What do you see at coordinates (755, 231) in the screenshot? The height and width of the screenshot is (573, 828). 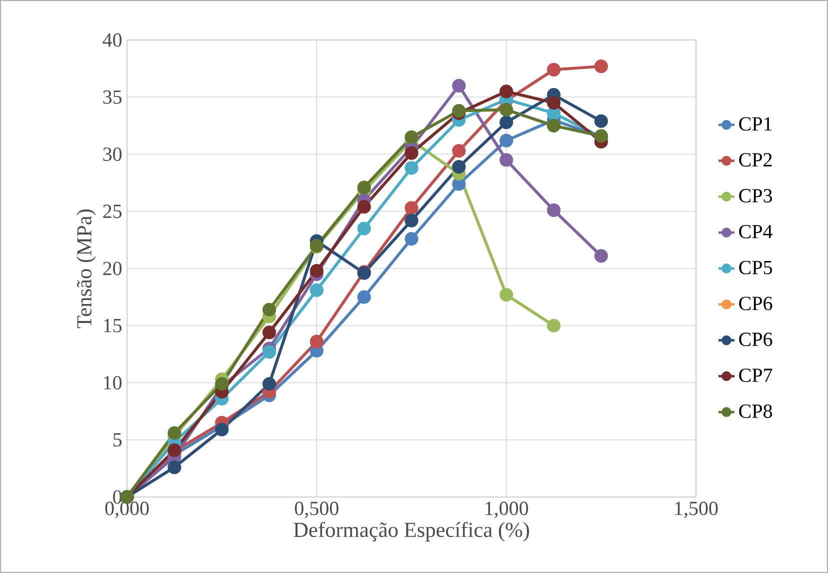 I see `legend-label: CP4` at bounding box center [755, 231].